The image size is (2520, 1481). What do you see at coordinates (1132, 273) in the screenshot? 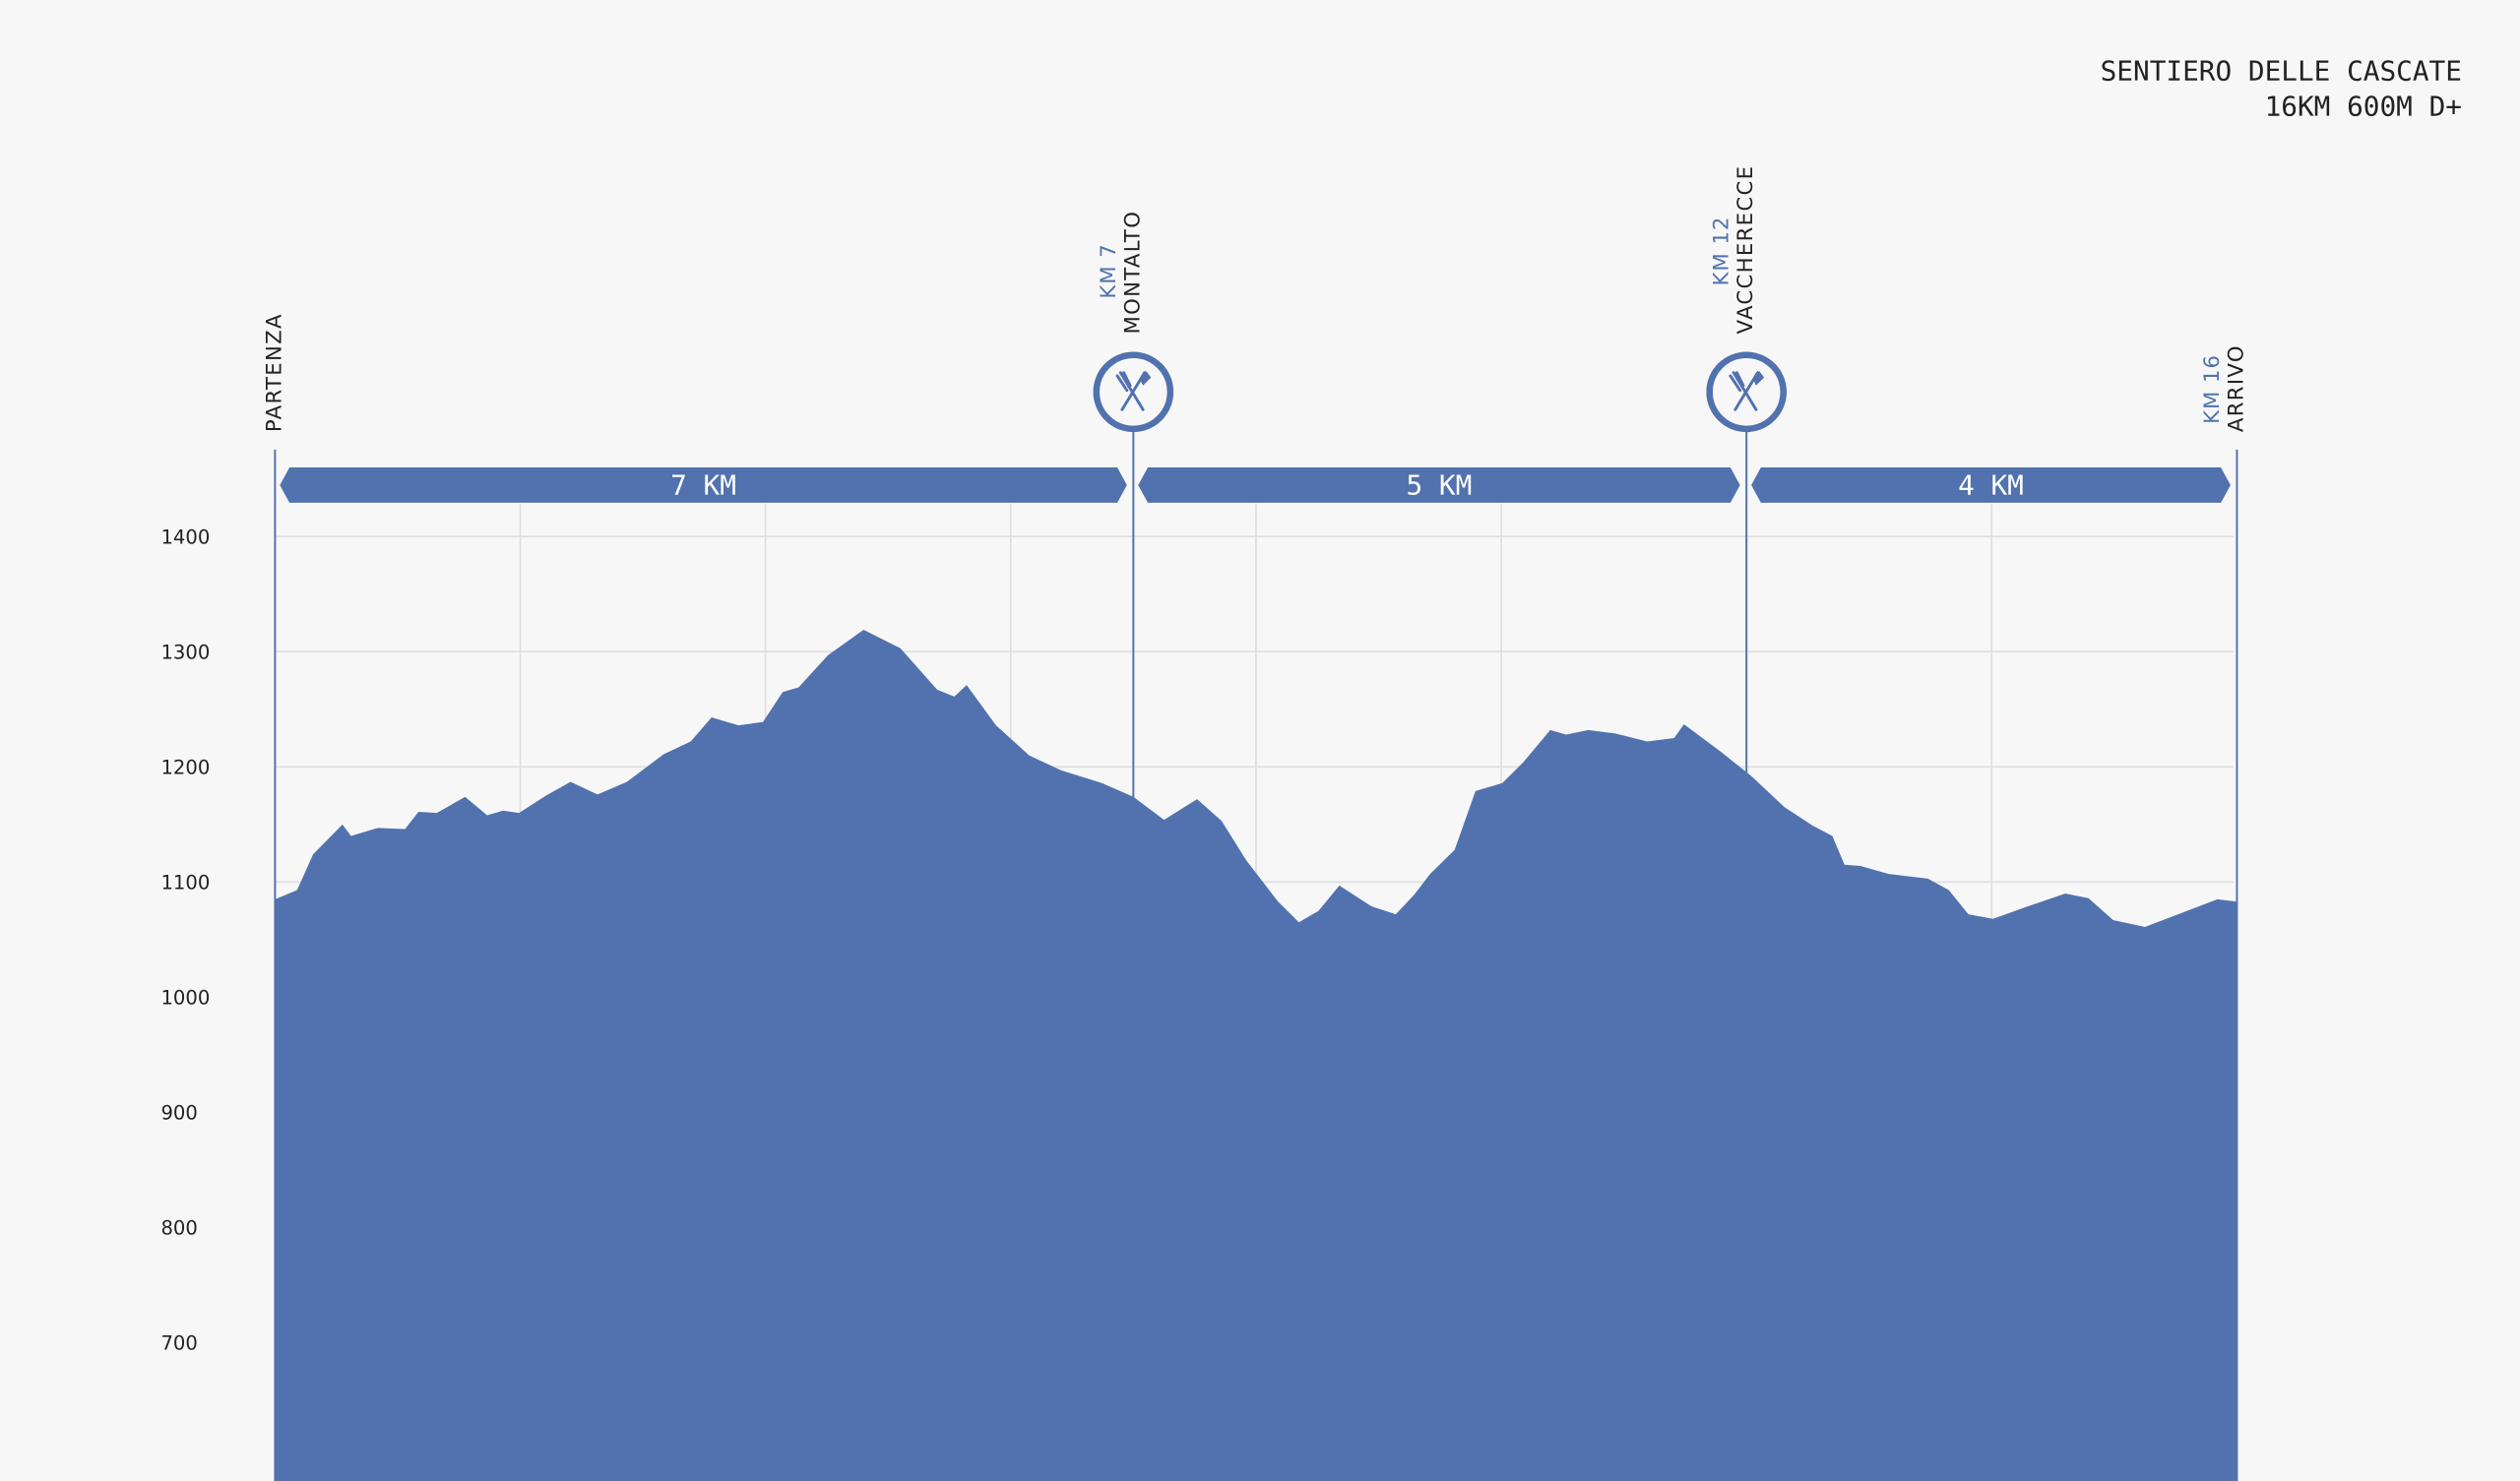
I see `waypoint-name: MONTALTO` at bounding box center [1132, 273].